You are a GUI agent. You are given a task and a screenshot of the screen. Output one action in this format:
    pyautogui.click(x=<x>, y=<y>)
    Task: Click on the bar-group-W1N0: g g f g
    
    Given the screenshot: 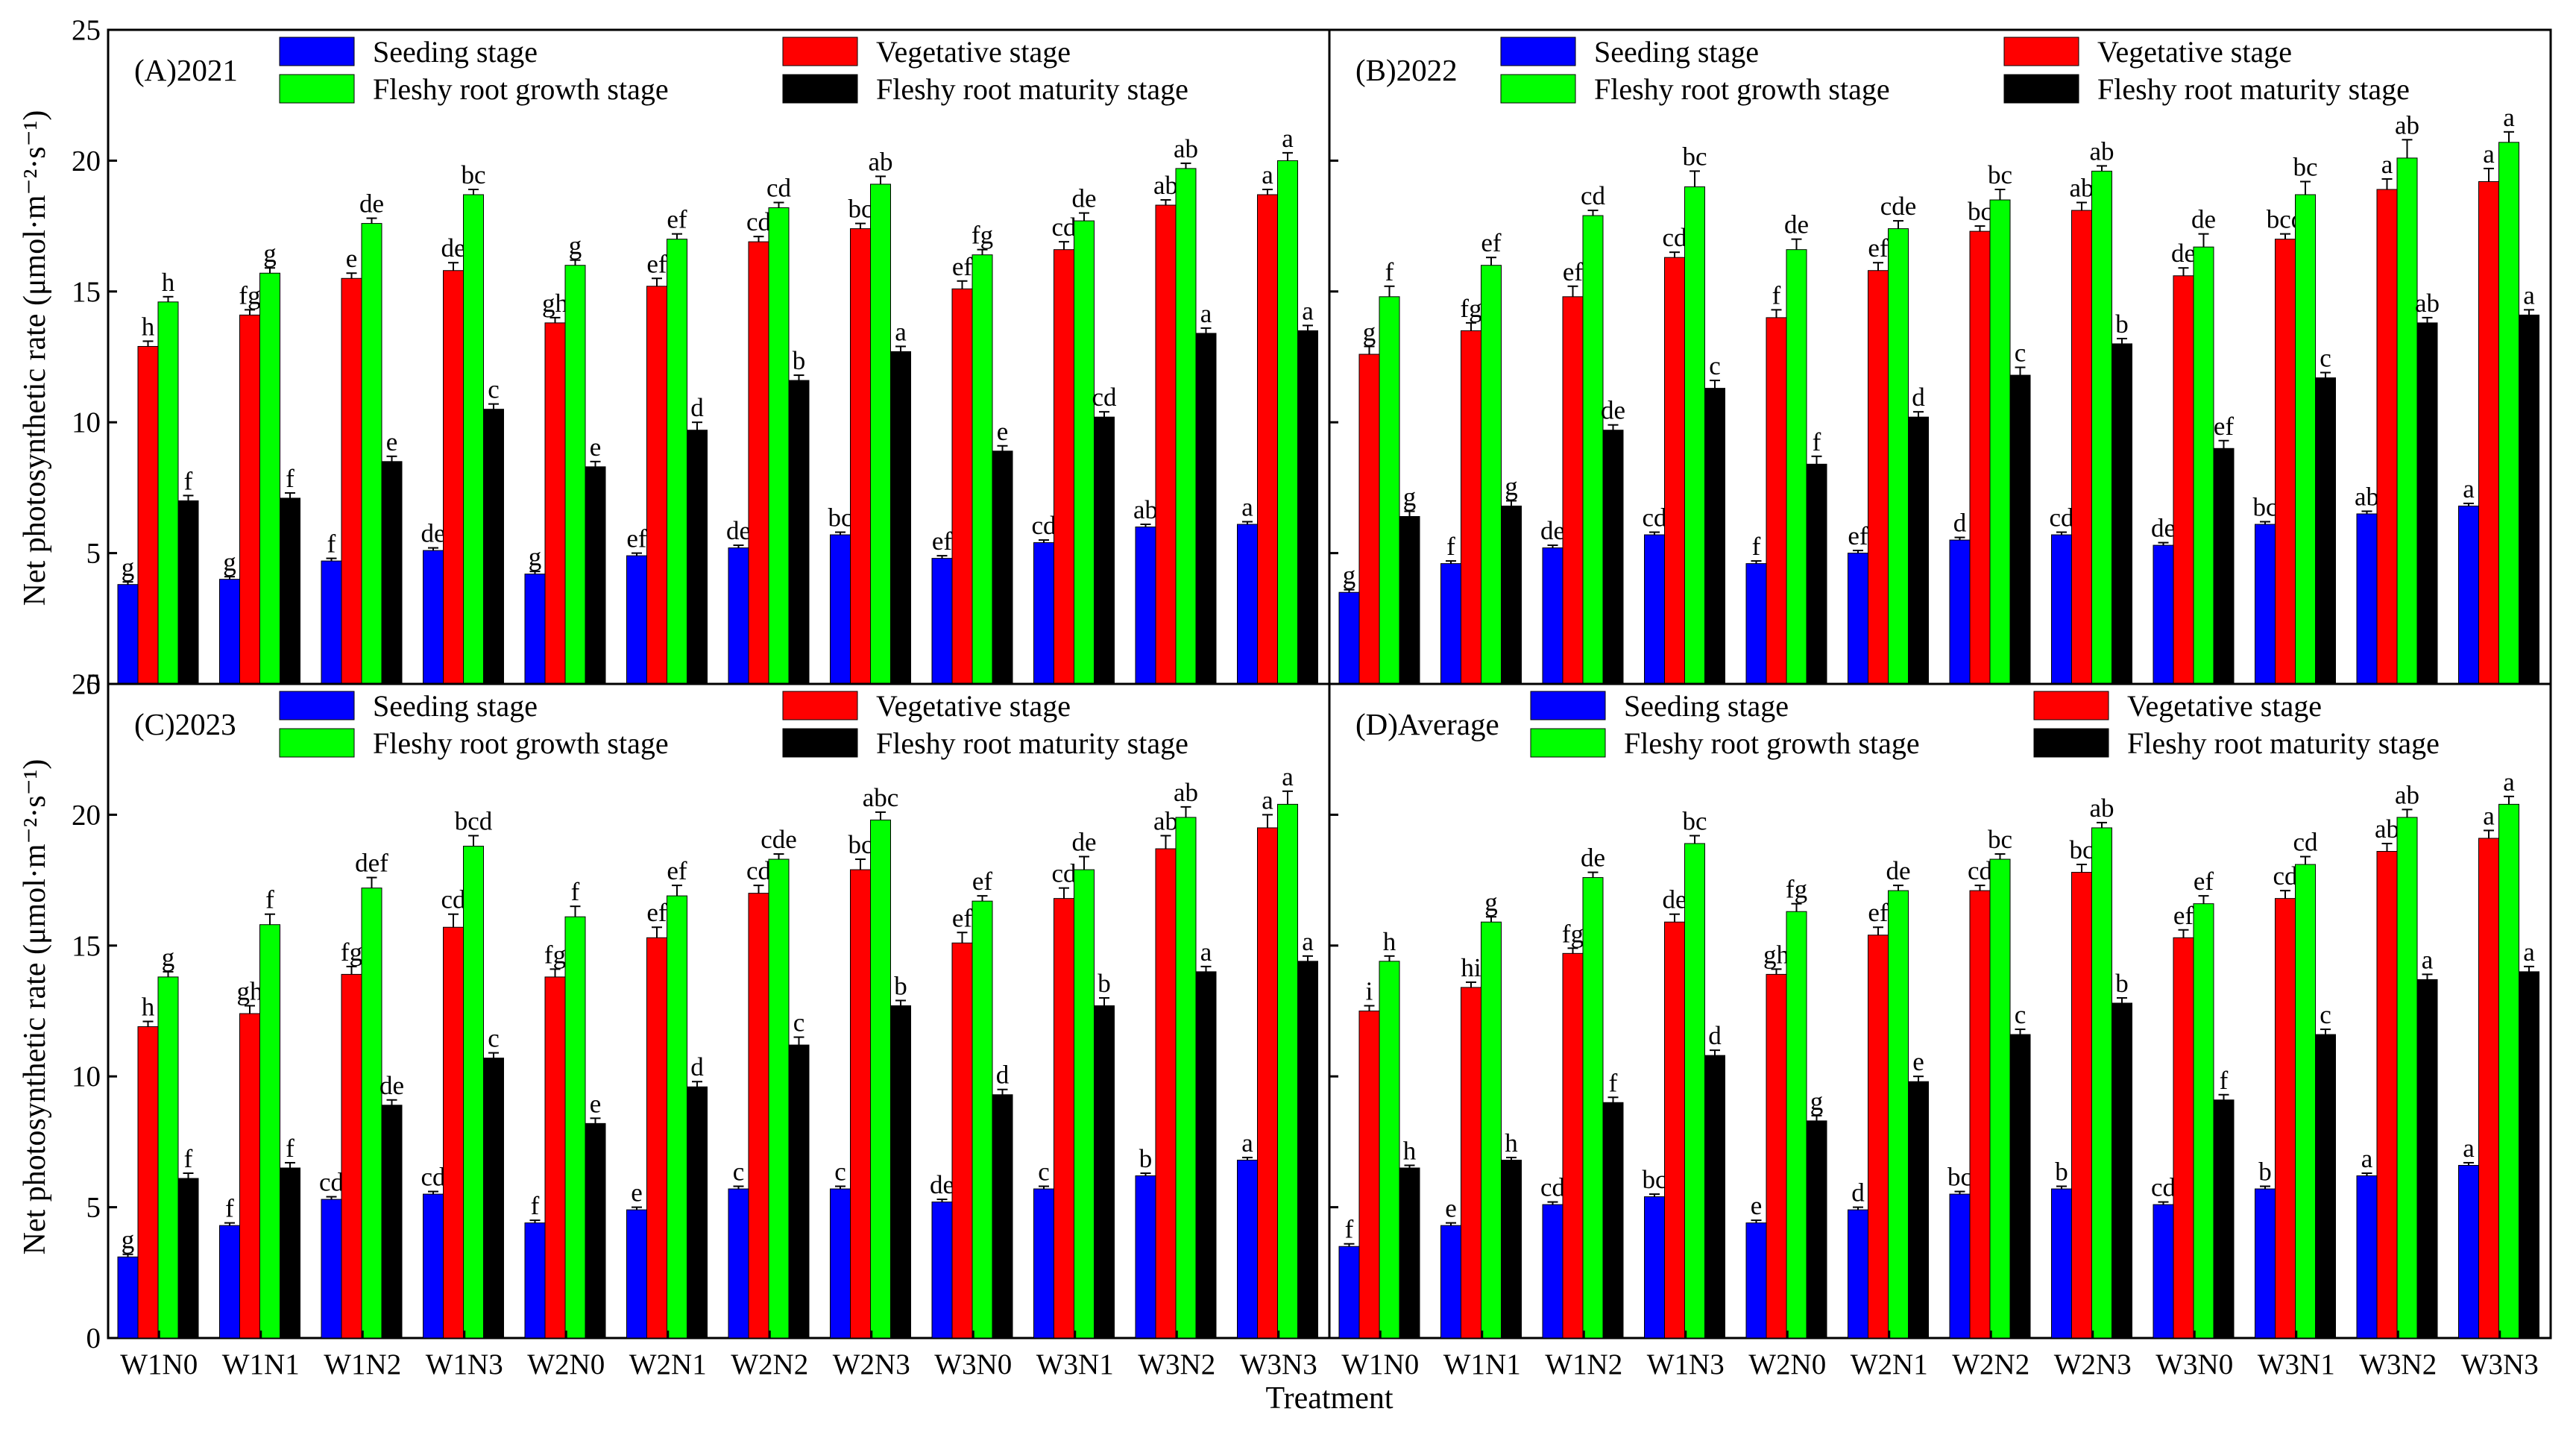 What is the action you would take?
    pyautogui.click(x=1379, y=471)
    